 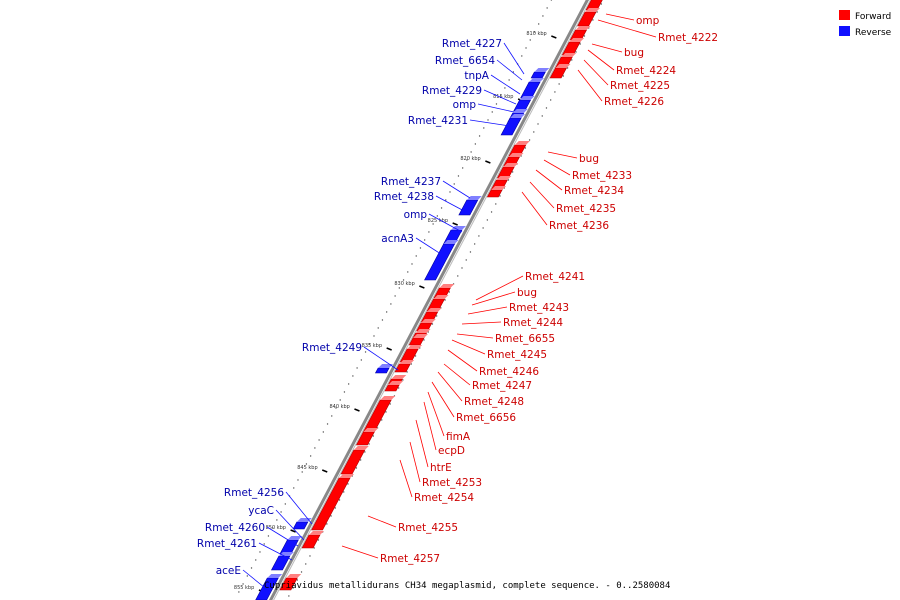 What do you see at coordinates (634, 53) in the screenshot?
I see `forward-gene-label: bug` at bounding box center [634, 53].